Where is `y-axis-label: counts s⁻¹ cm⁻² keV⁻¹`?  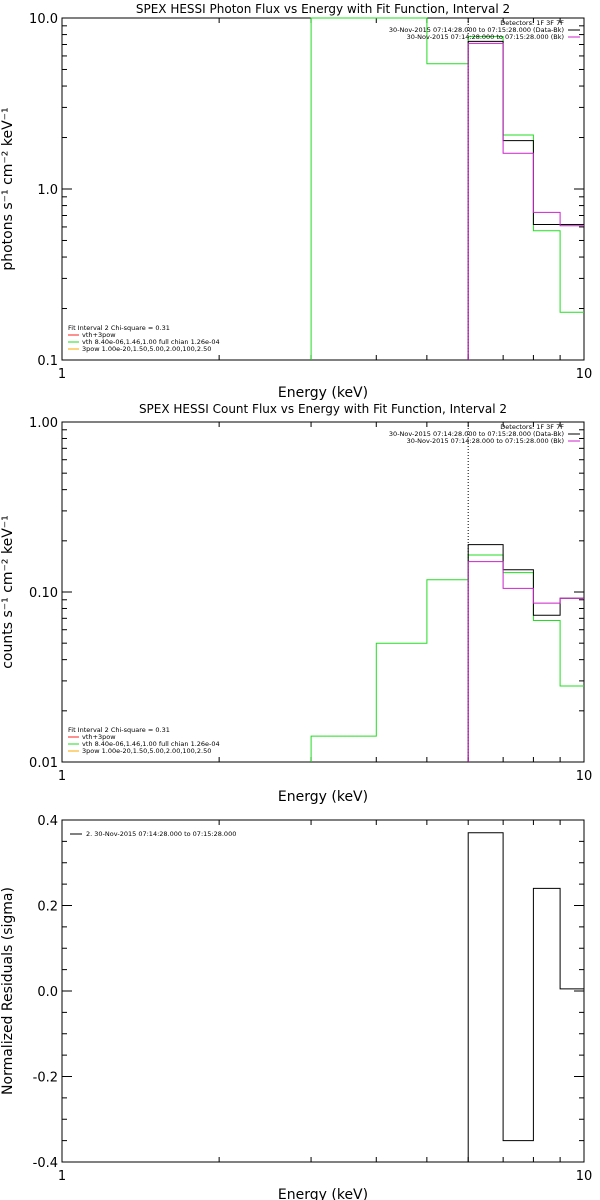
y-axis-label: counts s⁻¹ cm⁻² keV⁻¹ is located at coordinates (8, 592).